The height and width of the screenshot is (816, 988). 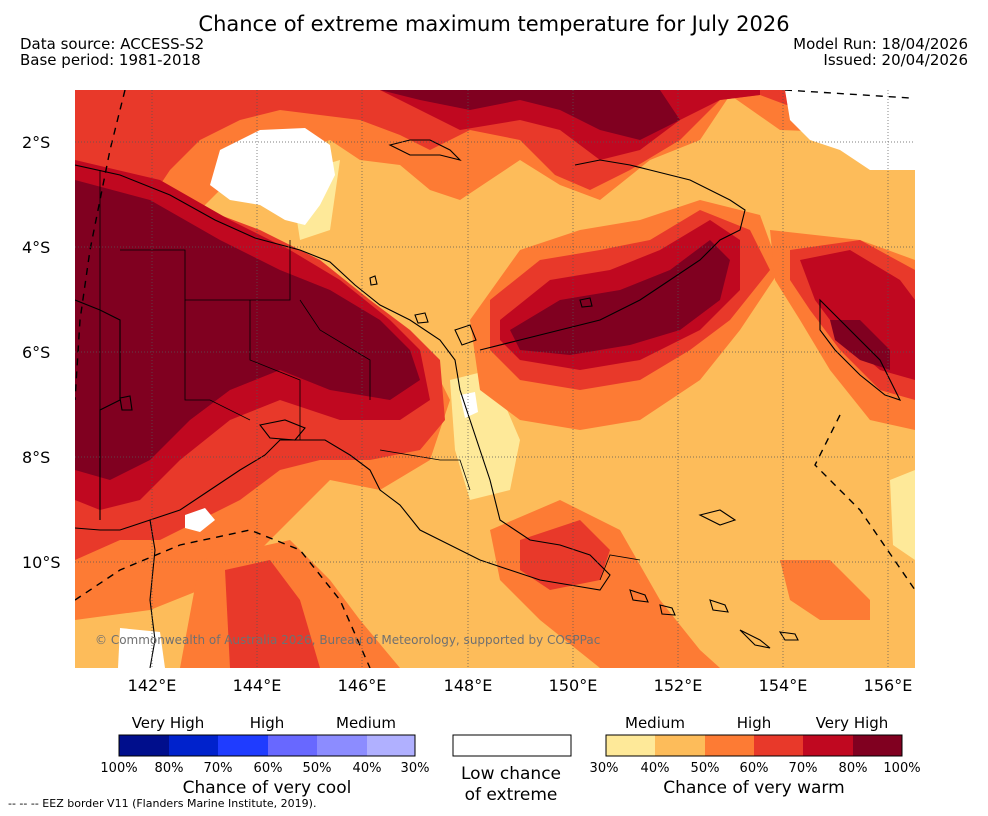 What do you see at coordinates (852, 723) in the screenshot?
I see `warm-level-very-high: Very High` at bounding box center [852, 723].